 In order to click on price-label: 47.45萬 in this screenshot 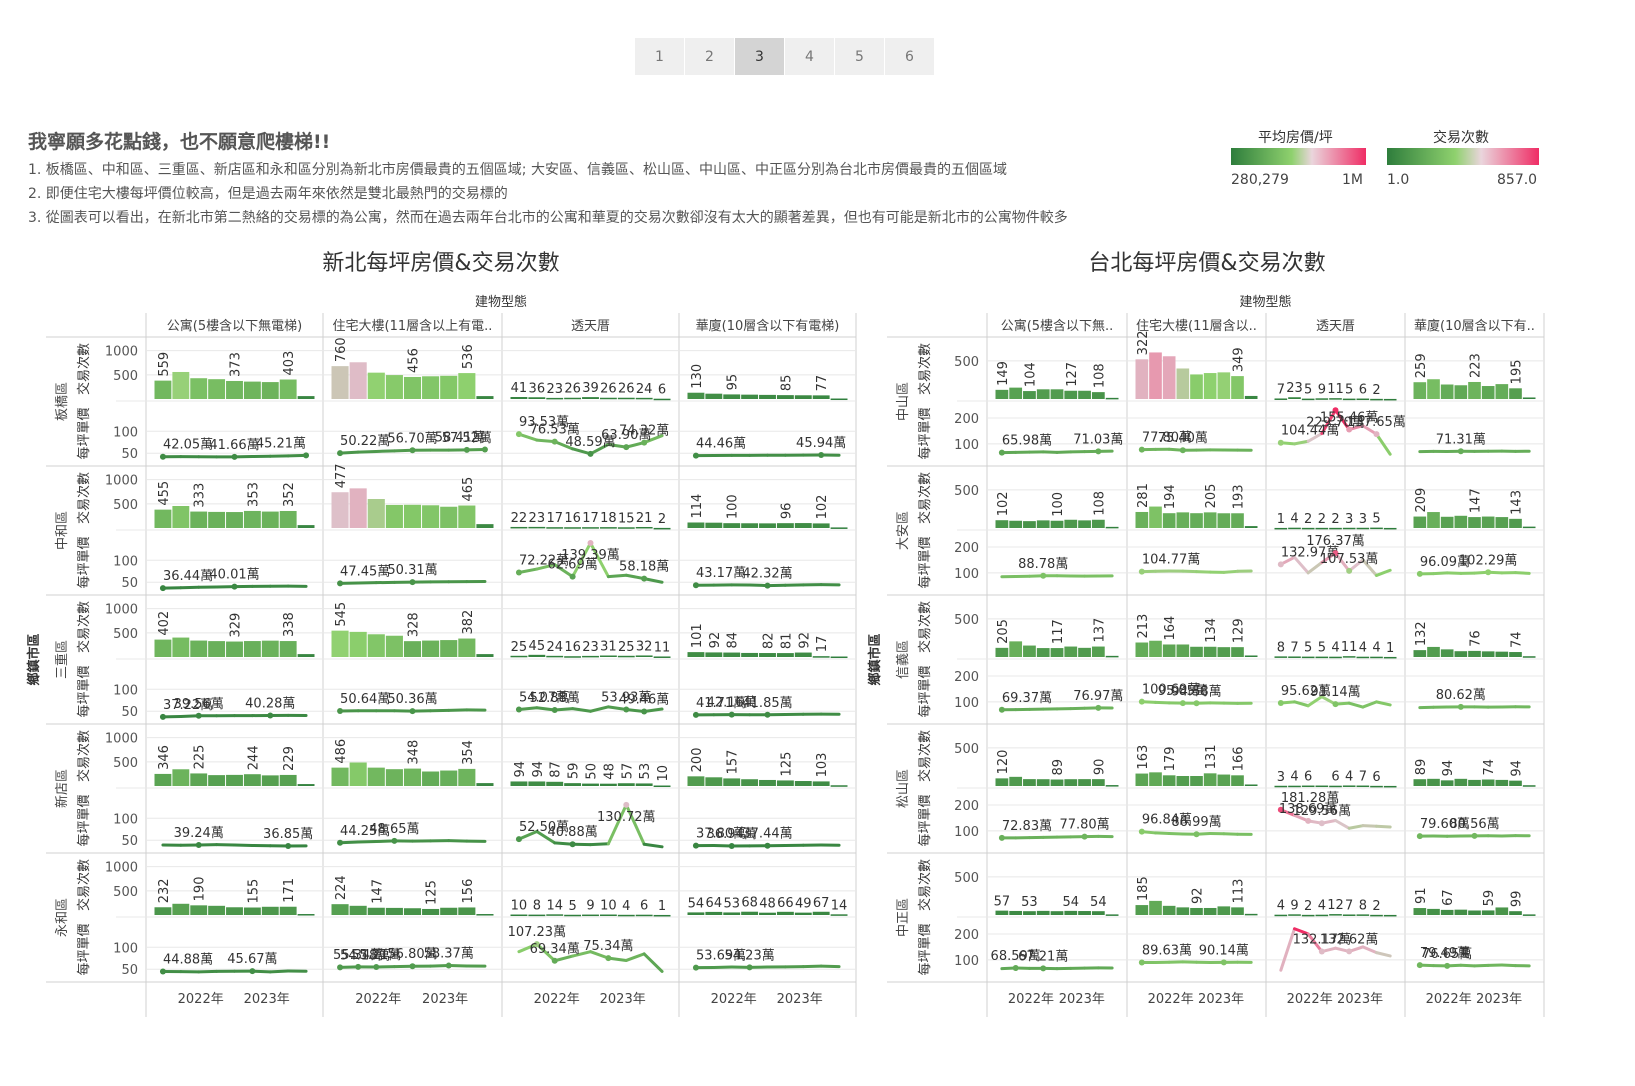, I will do `click(365, 571)`.